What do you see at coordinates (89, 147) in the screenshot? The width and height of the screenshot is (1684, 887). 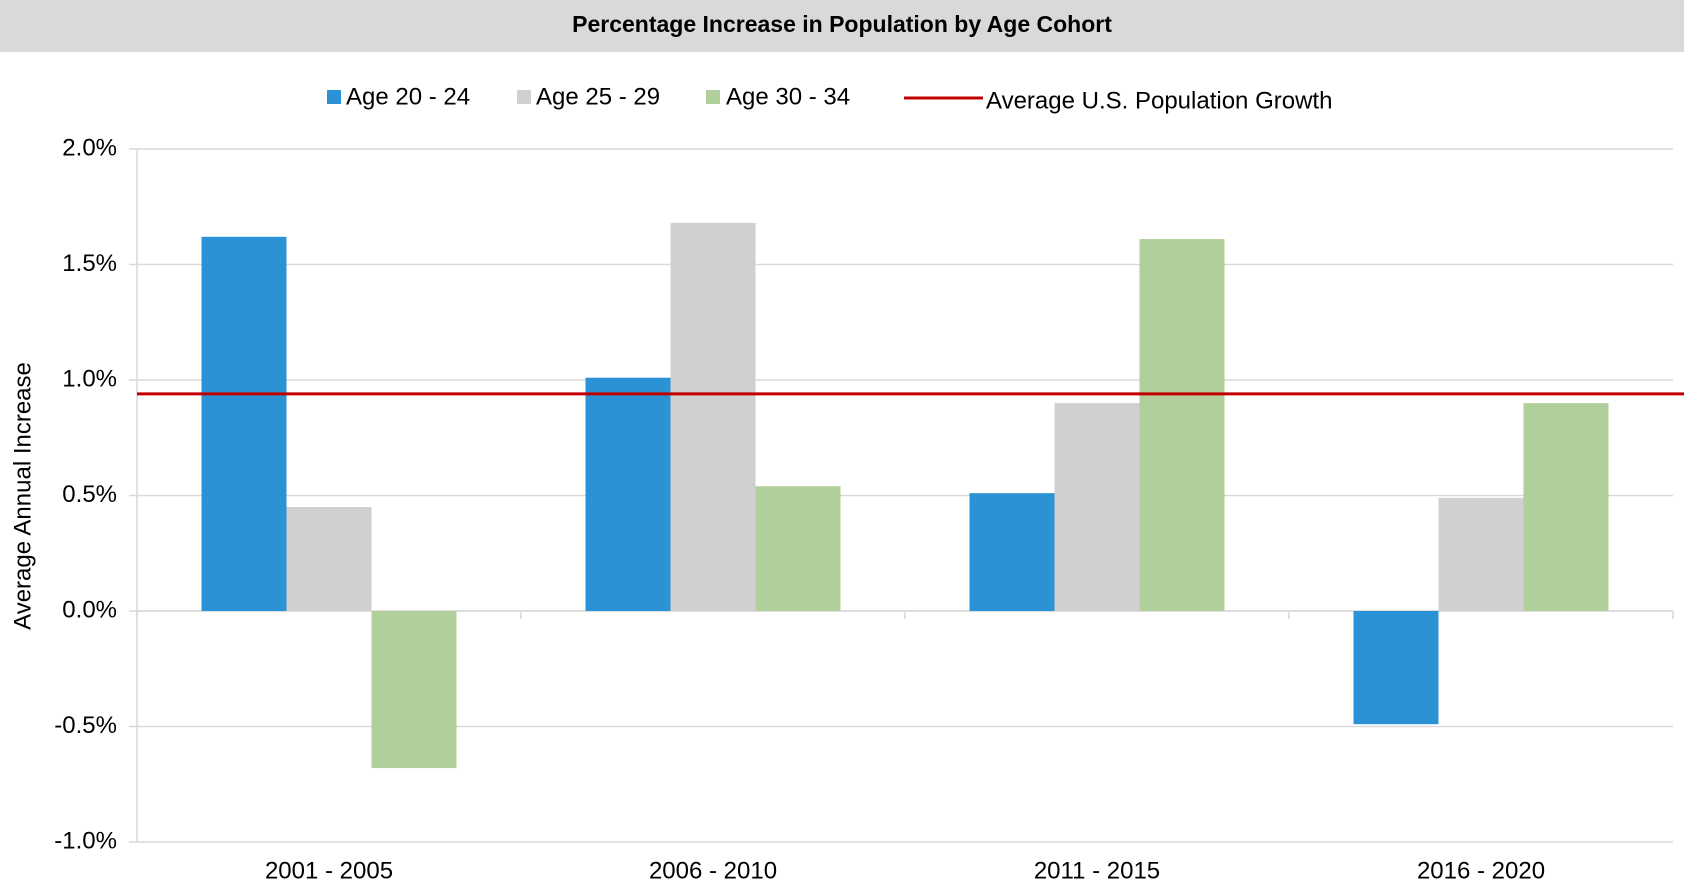 I see `y-tick-label: 2.0%` at bounding box center [89, 147].